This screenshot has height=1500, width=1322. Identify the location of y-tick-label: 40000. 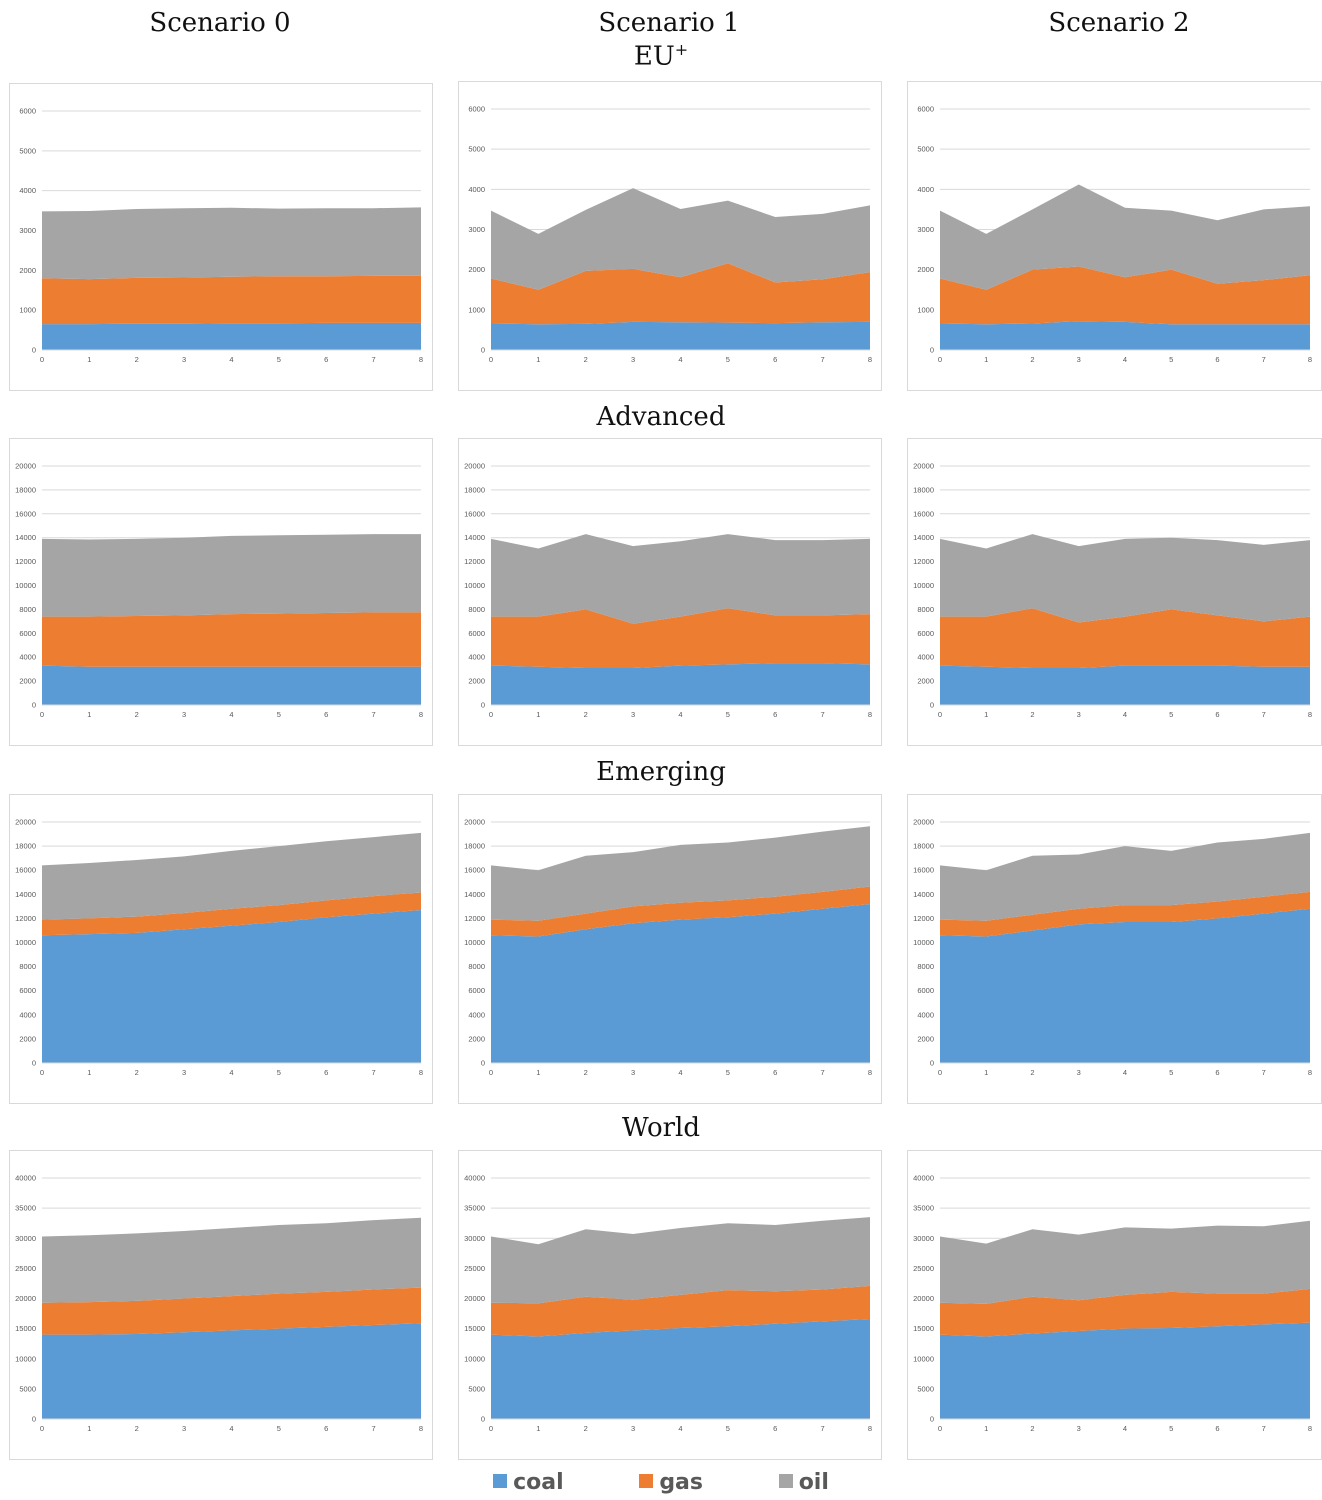
(25, 1178).